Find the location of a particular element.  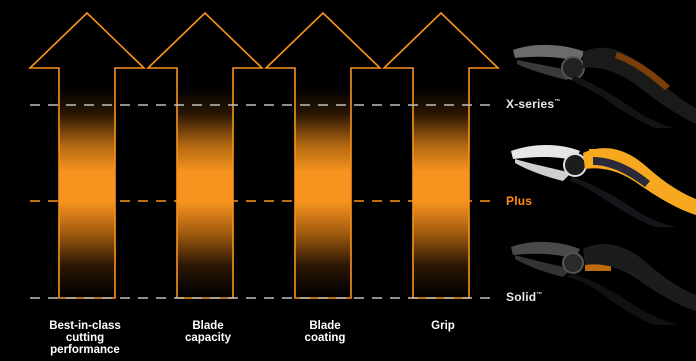

tier-label-solid: Solid™ is located at coordinates (524, 297).